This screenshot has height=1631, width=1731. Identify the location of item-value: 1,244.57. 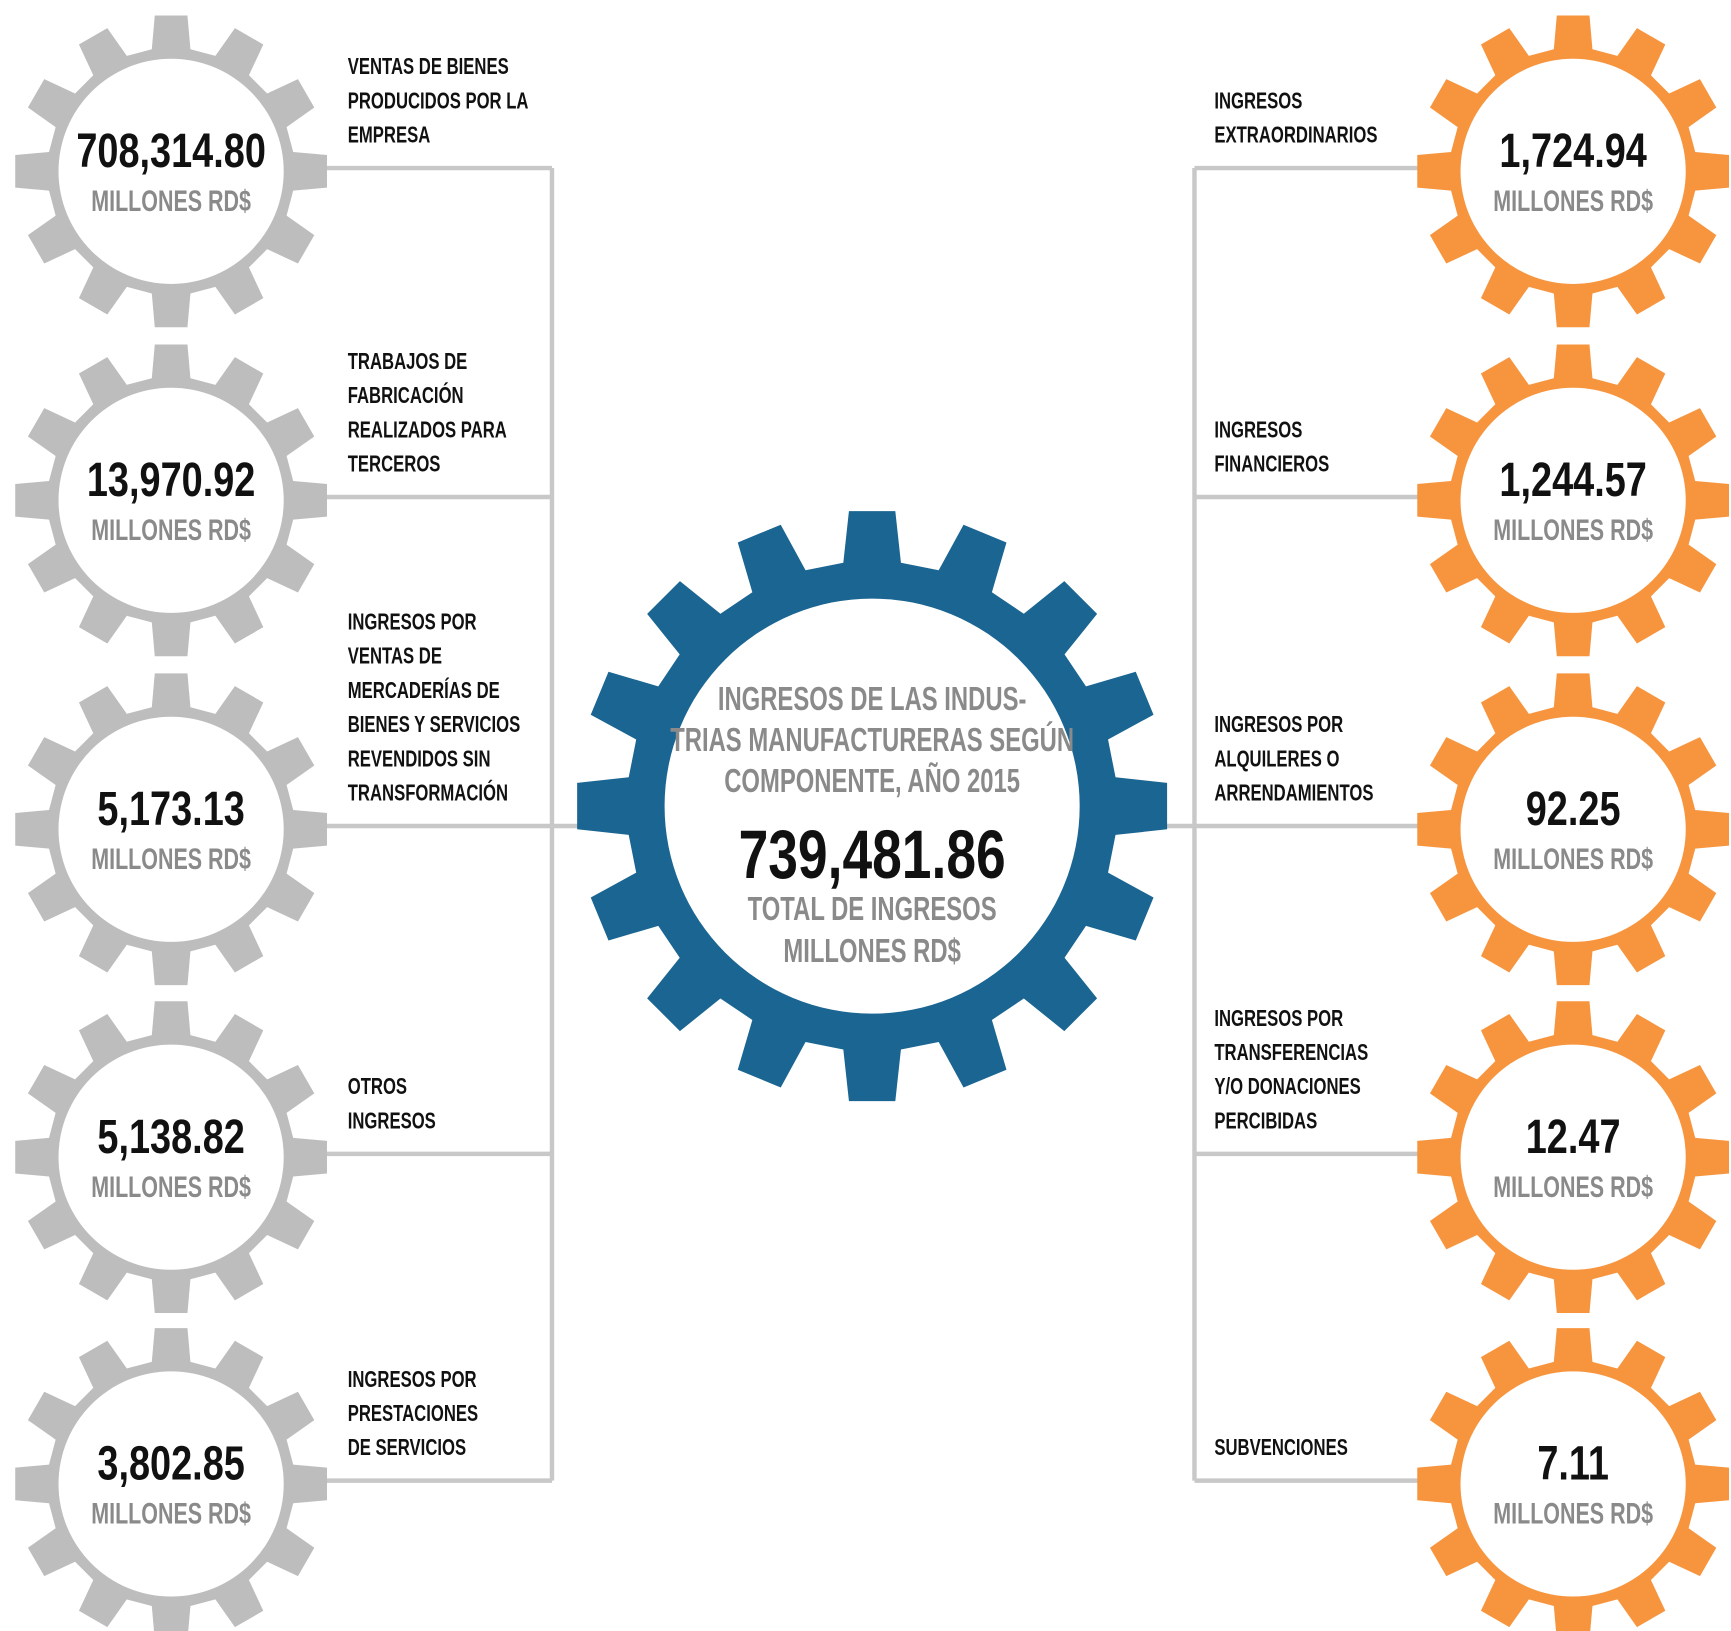
(1572, 481).